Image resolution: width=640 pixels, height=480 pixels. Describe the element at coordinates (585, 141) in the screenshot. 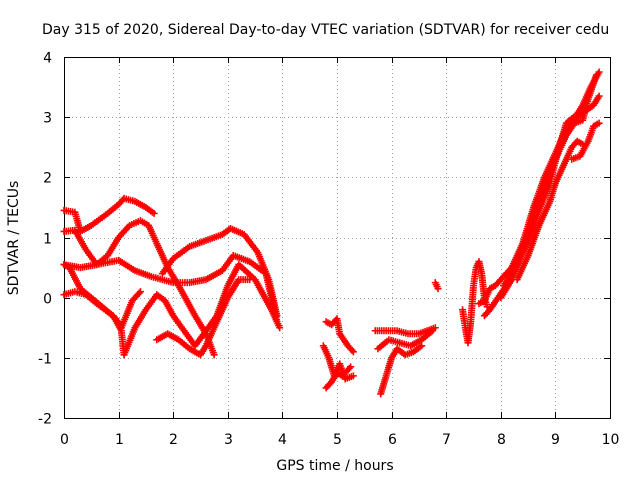

I see `series-track-u` at that location.